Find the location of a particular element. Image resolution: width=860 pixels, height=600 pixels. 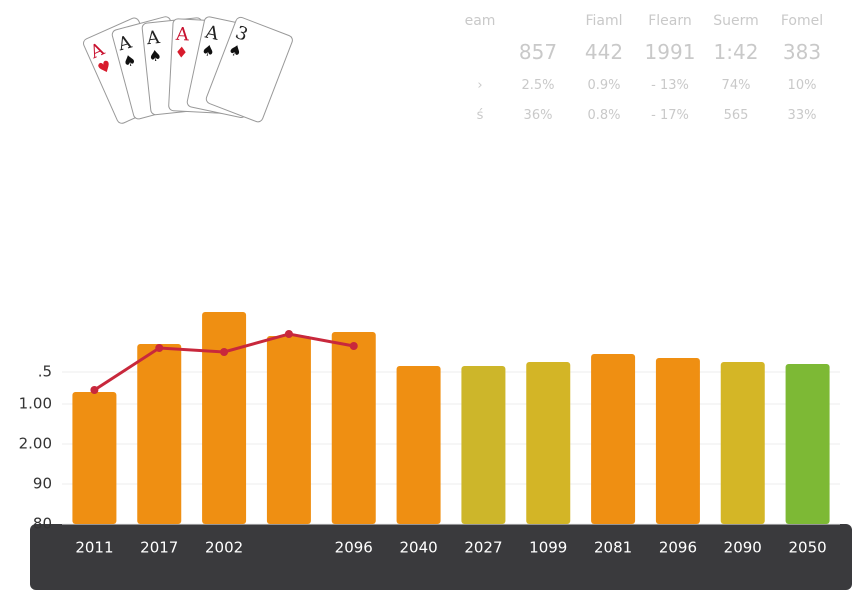

stat-value: 10% is located at coordinates (802, 85).